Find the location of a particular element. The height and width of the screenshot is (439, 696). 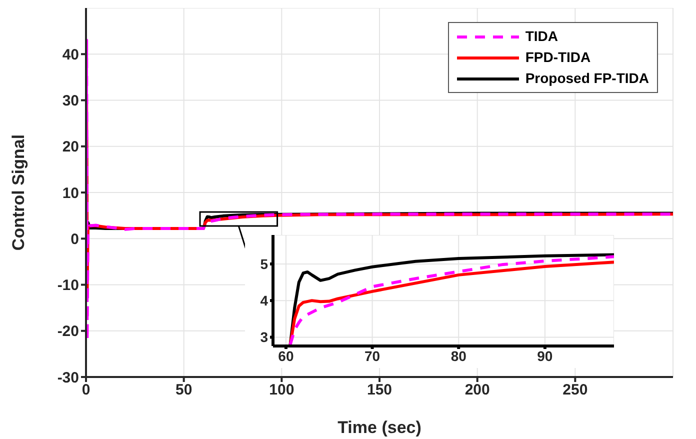

y-tick-label: -20 is located at coordinates (68, 331).